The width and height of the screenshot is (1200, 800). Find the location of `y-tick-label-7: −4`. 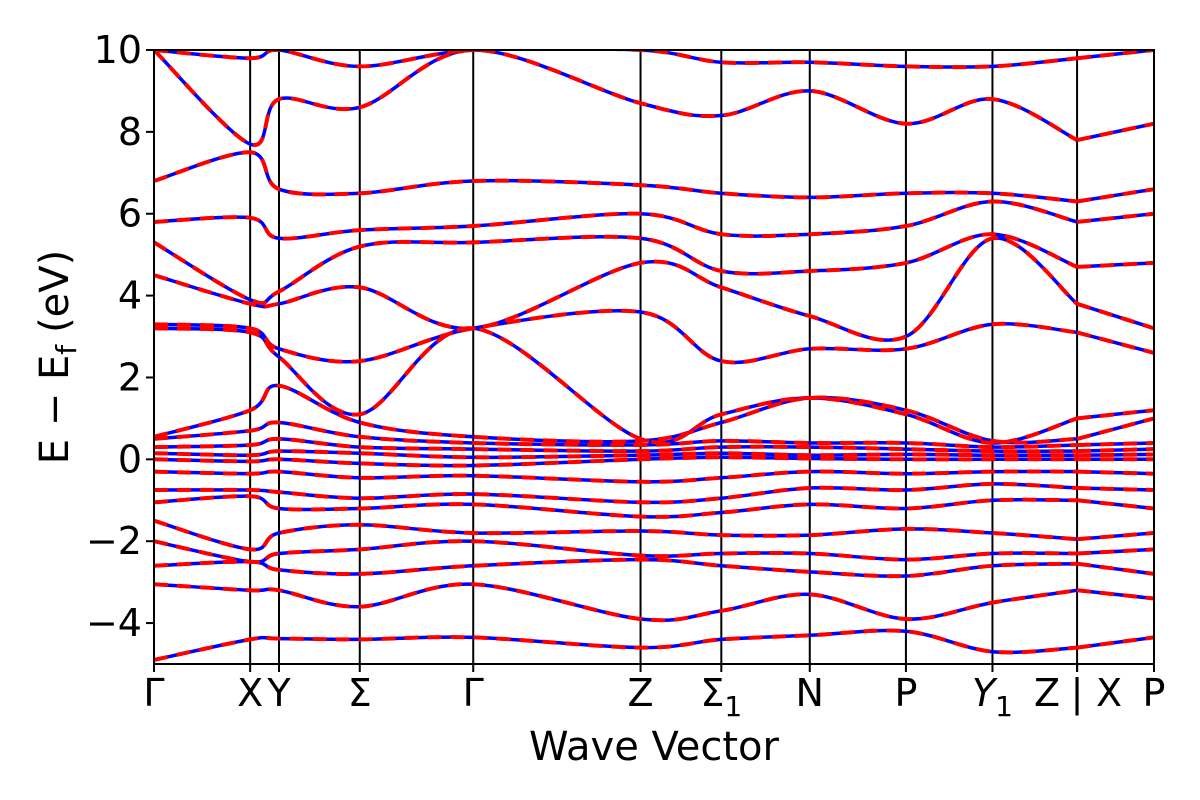

y-tick-label-7: −4 is located at coordinates (114, 623).